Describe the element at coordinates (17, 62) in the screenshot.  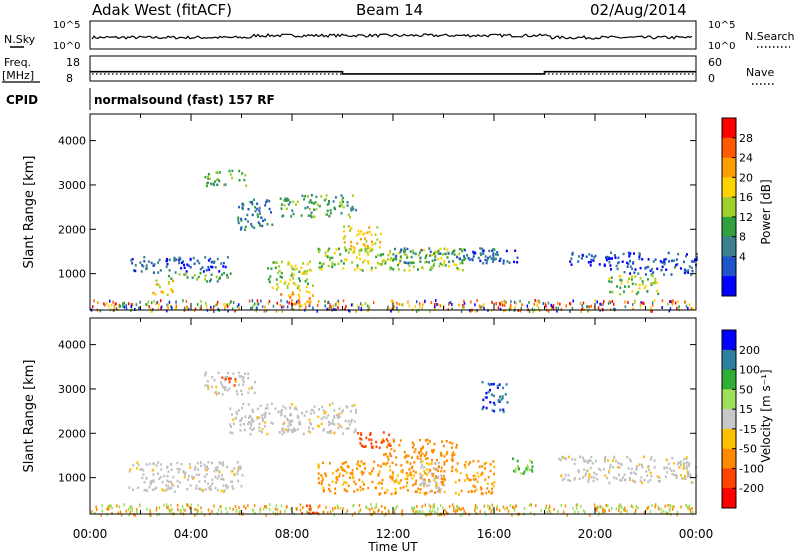
I see `freq-label: Freq.` at that location.